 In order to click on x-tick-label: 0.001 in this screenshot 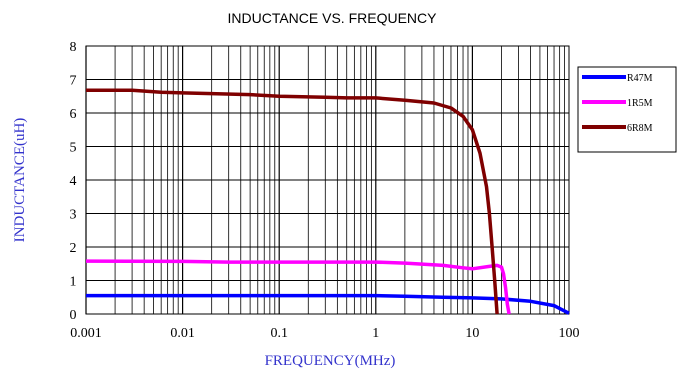, I will do `click(86, 333)`.